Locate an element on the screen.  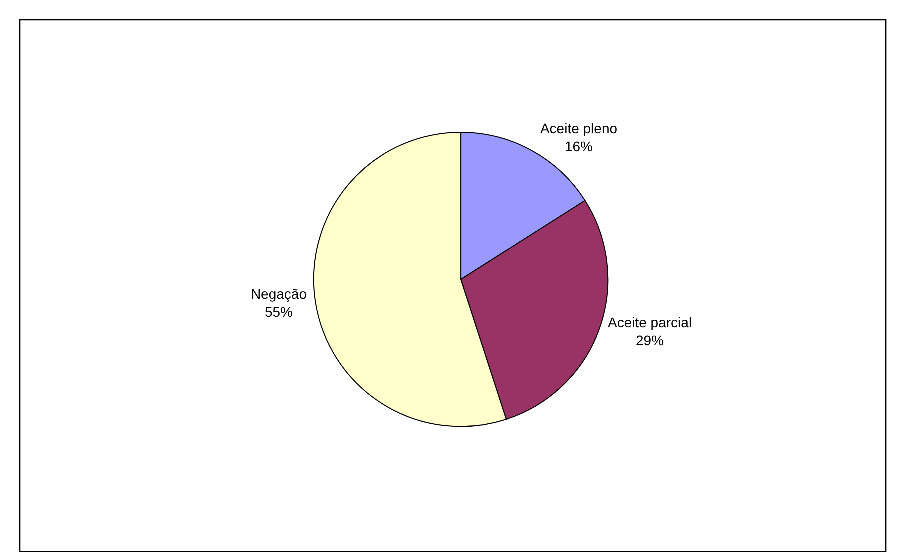
data-label: 29% is located at coordinates (650, 340).